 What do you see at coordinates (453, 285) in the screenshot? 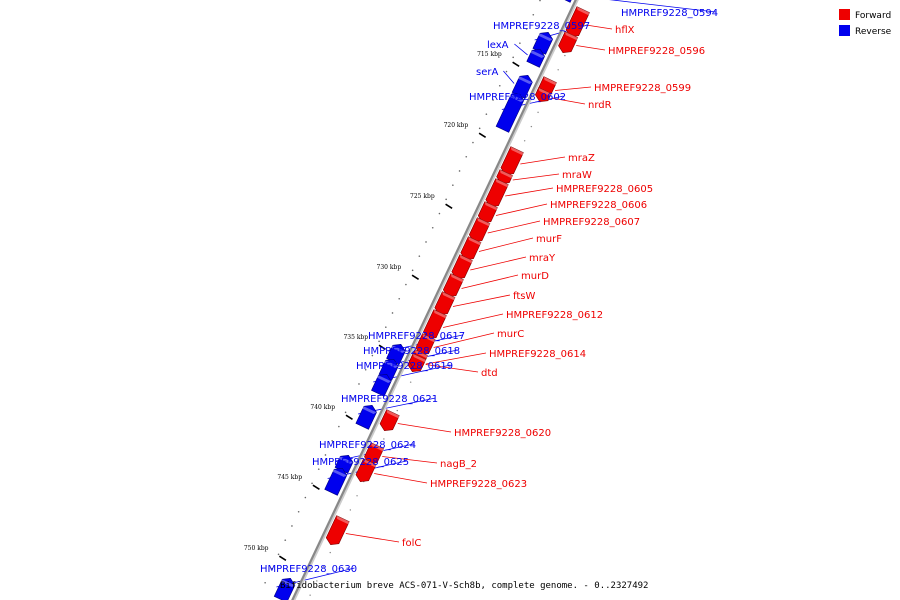
I see `gene-murD` at bounding box center [453, 285].